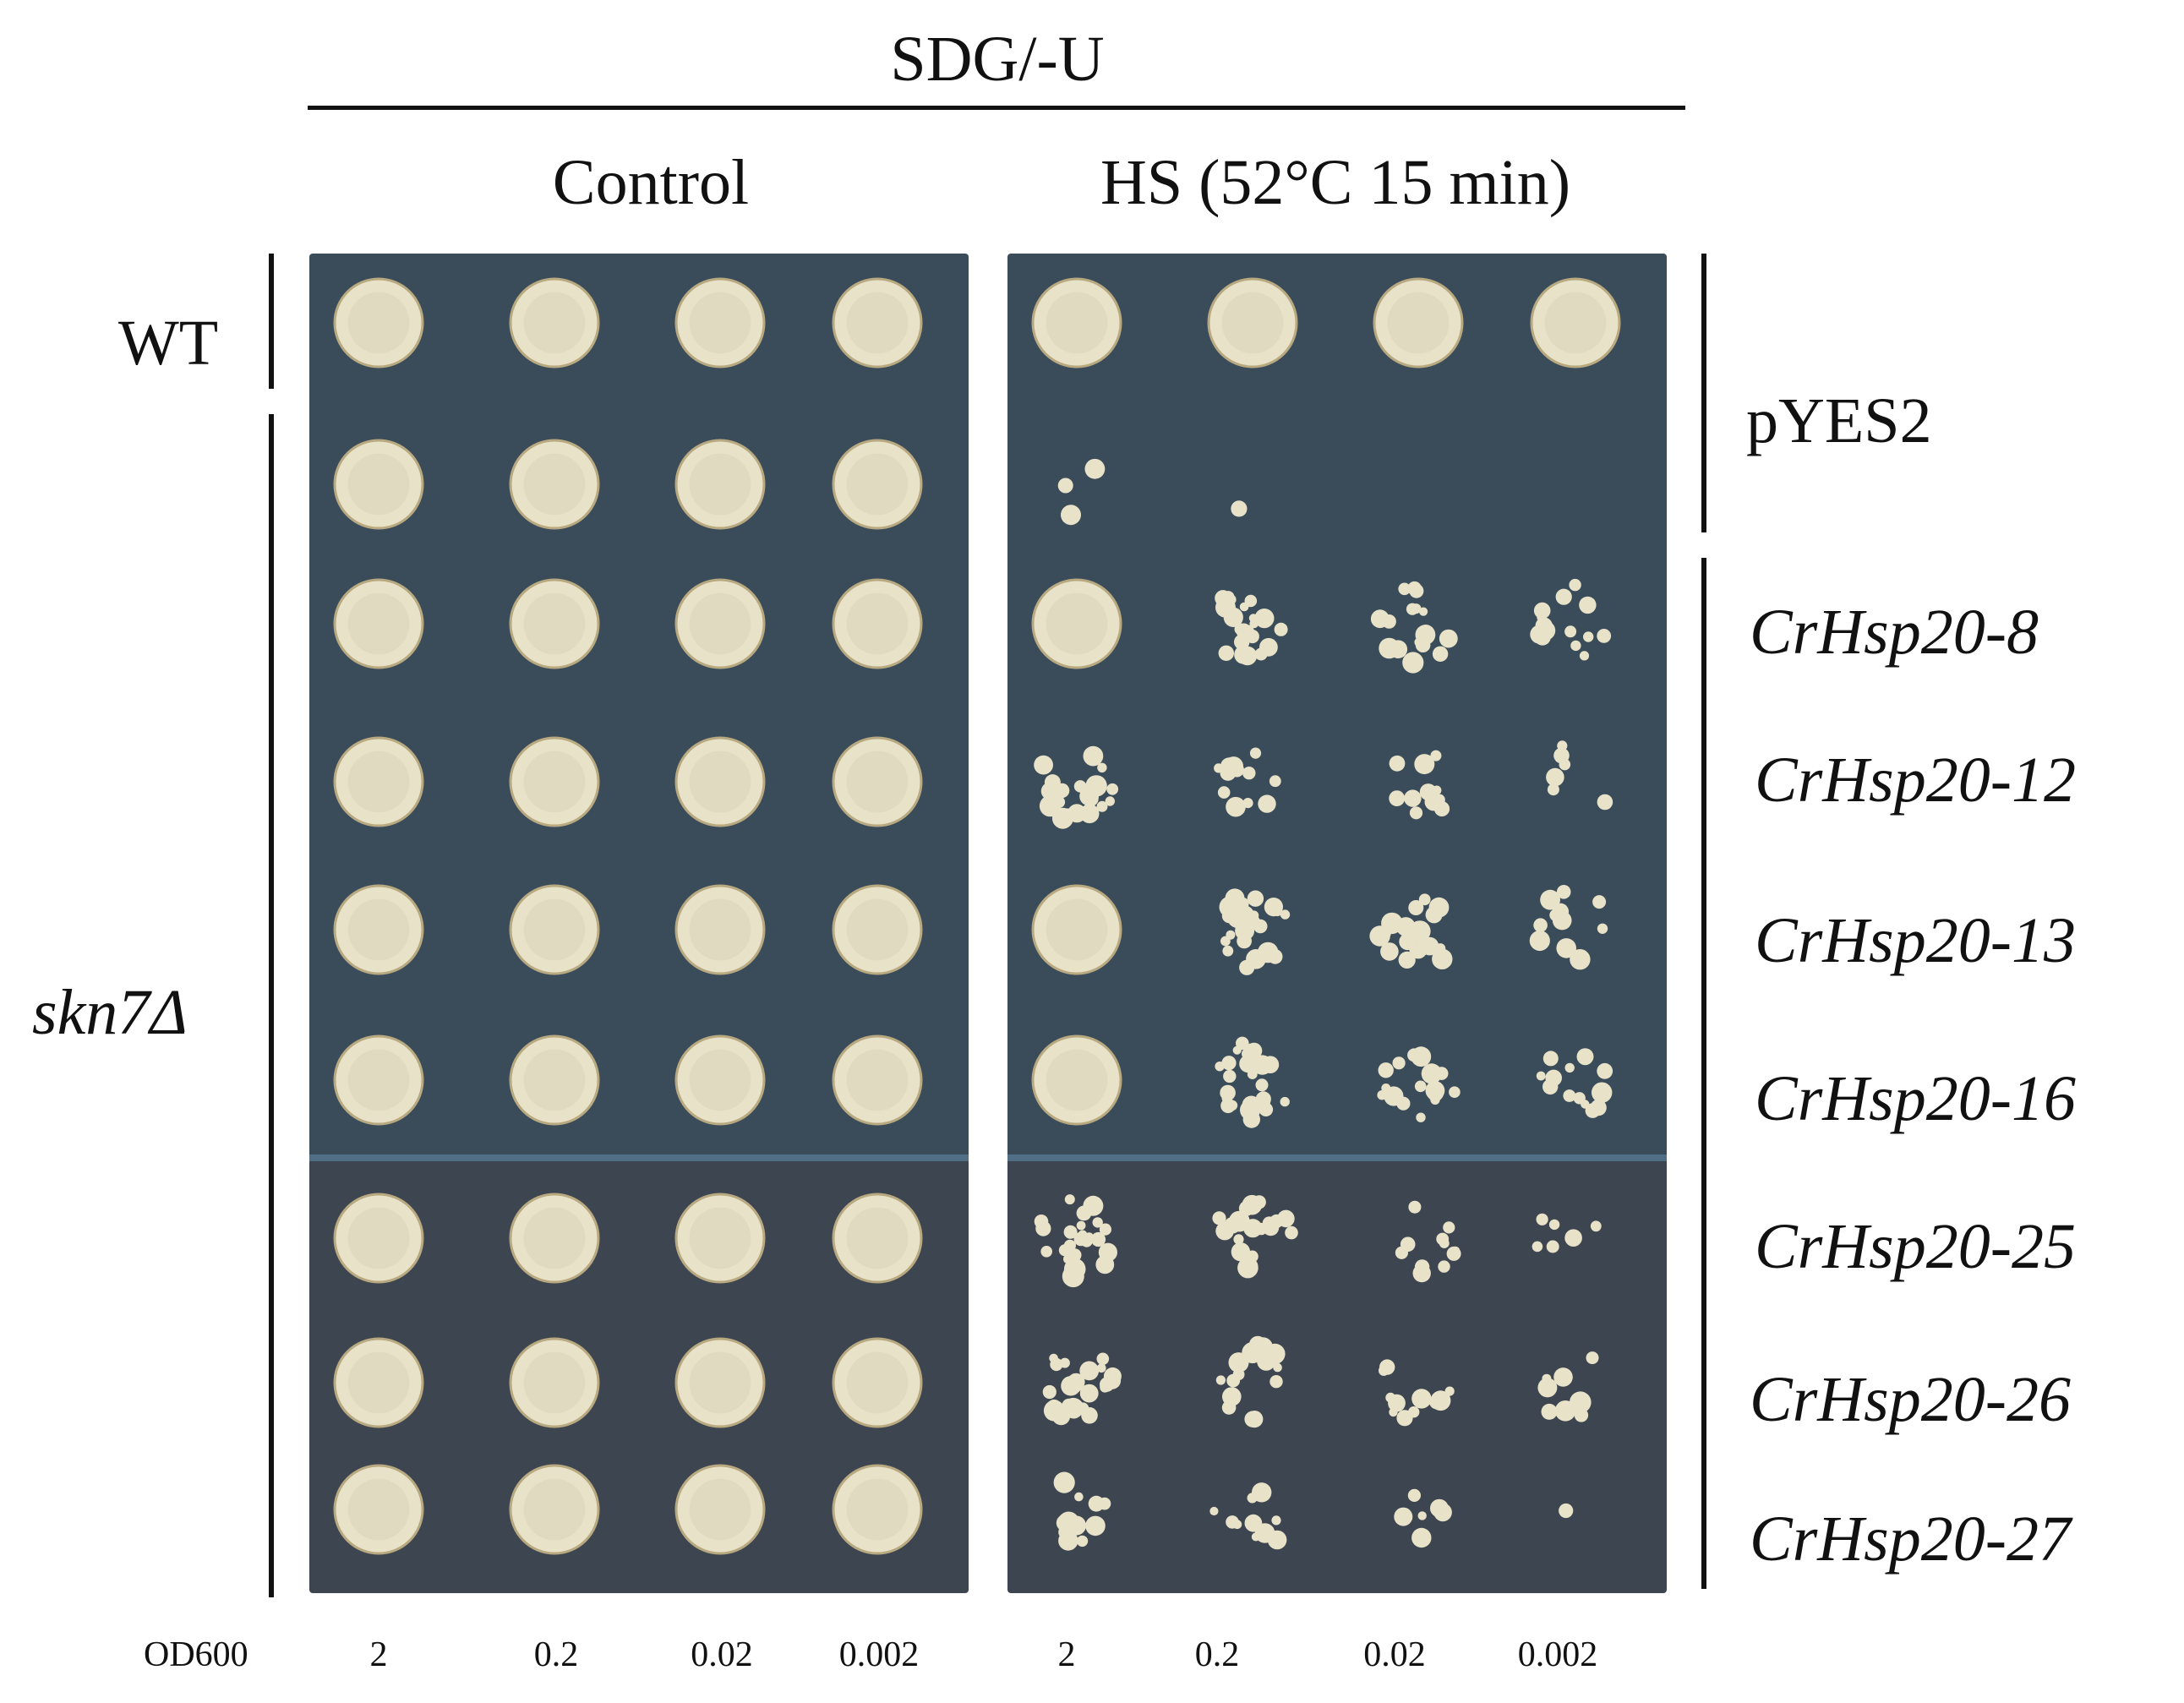 The height and width of the screenshot is (1703, 2184). I want to click on hs-header: HS (52°C 15 min), so click(1335, 183).